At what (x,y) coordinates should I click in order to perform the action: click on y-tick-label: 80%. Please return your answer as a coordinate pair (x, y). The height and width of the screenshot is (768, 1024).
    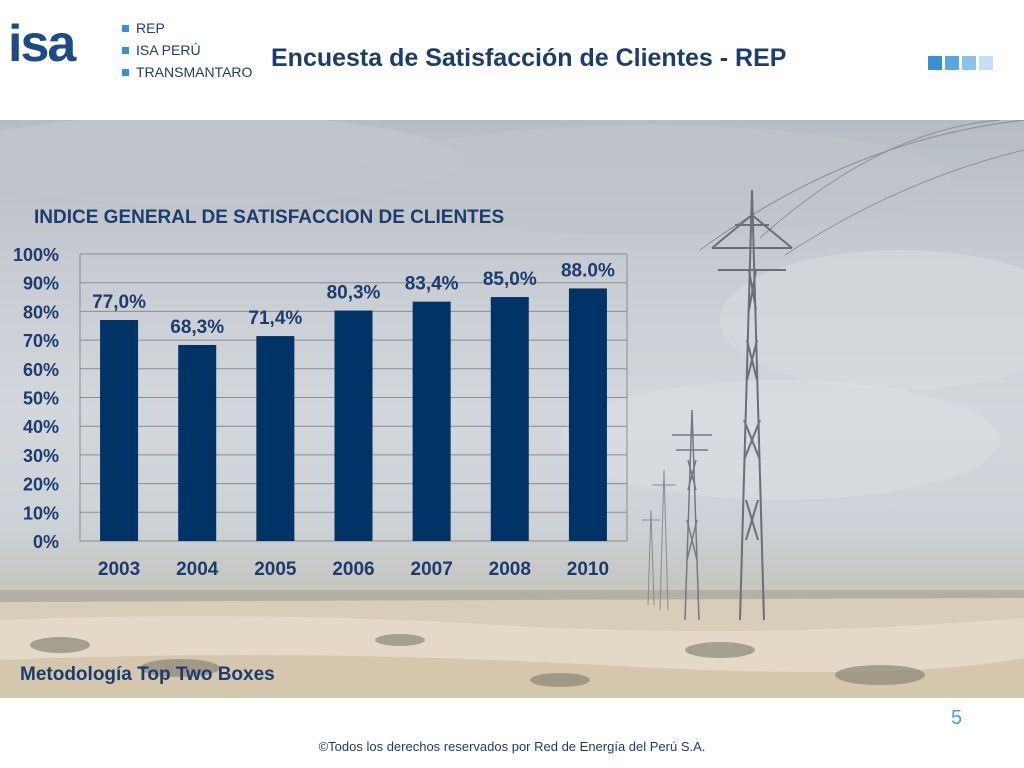
    Looking at the image, I should click on (41, 312).